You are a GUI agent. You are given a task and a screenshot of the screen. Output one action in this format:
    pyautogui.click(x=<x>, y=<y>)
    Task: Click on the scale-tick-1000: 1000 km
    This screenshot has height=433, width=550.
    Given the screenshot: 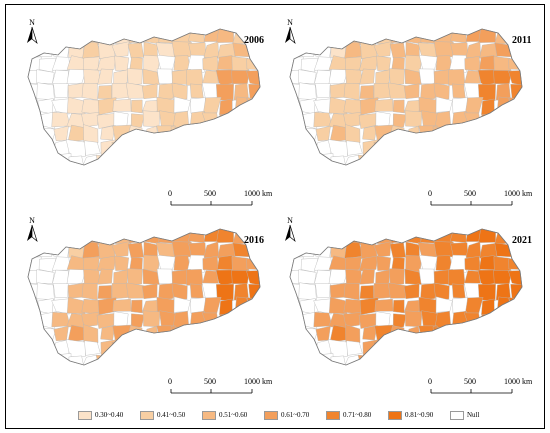 What is the action you would take?
    pyautogui.click(x=518, y=381)
    